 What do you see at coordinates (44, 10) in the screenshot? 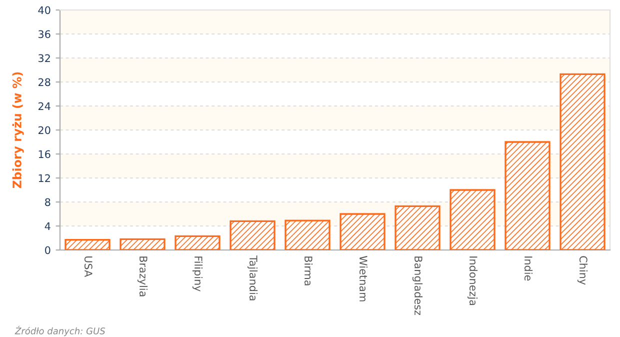
I see `y-tick-label: 40` at bounding box center [44, 10].